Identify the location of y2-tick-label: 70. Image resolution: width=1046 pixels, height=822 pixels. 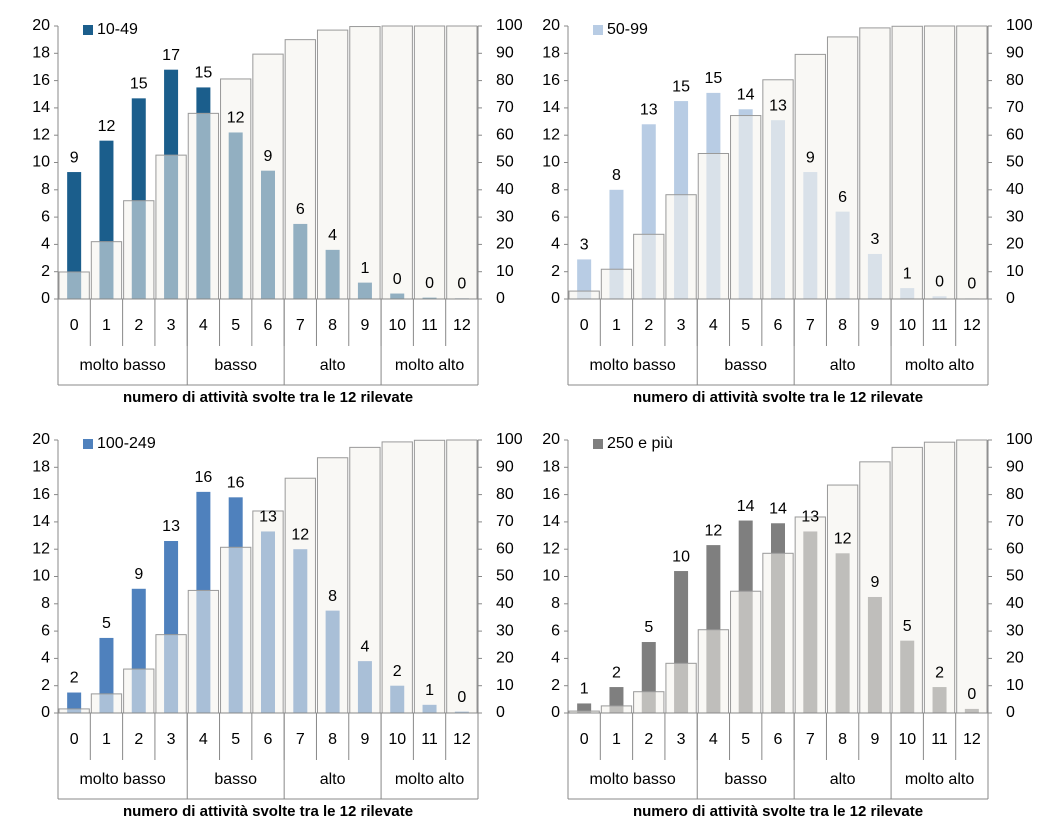
(1015, 521).